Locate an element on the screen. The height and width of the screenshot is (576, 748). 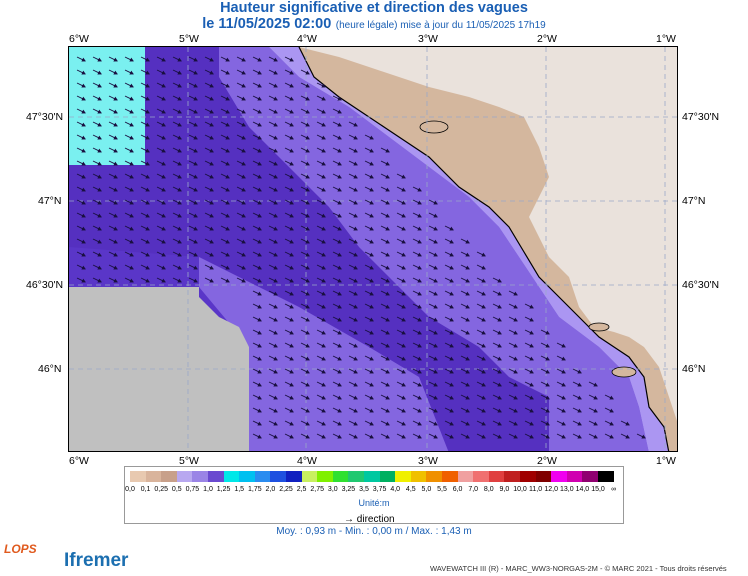
colorbar-tick-label: 2,5 is located at coordinates (301, 489).